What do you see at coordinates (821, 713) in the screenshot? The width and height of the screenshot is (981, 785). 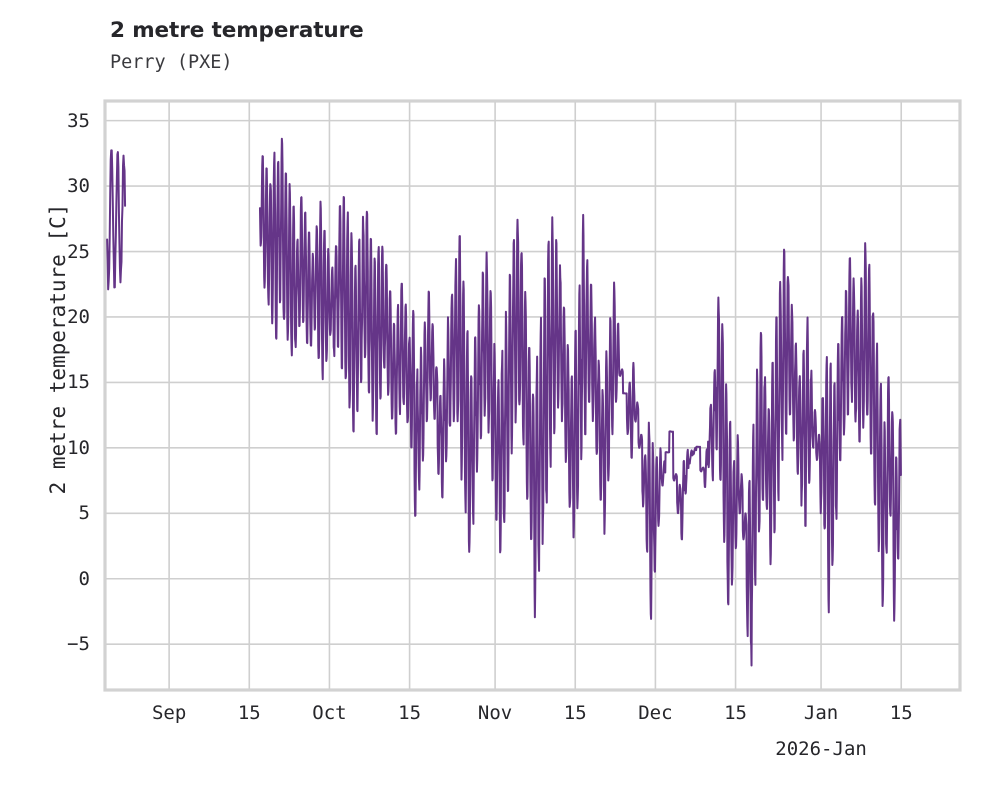 I see `x-tick-label: Jan` at bounding box center [821, 713].